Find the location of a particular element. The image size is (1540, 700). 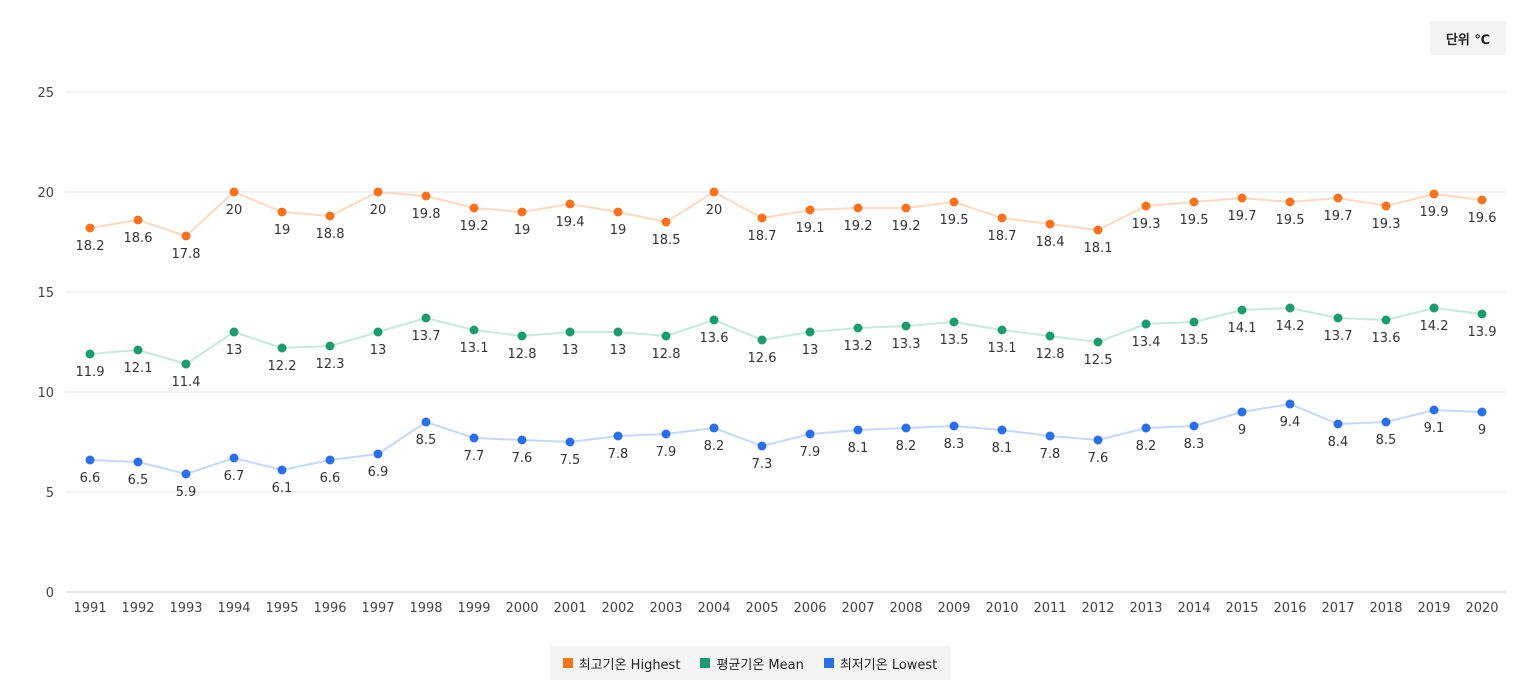

legend-label-mean: 평균기온 Mean is located at coordinates (760, 665).